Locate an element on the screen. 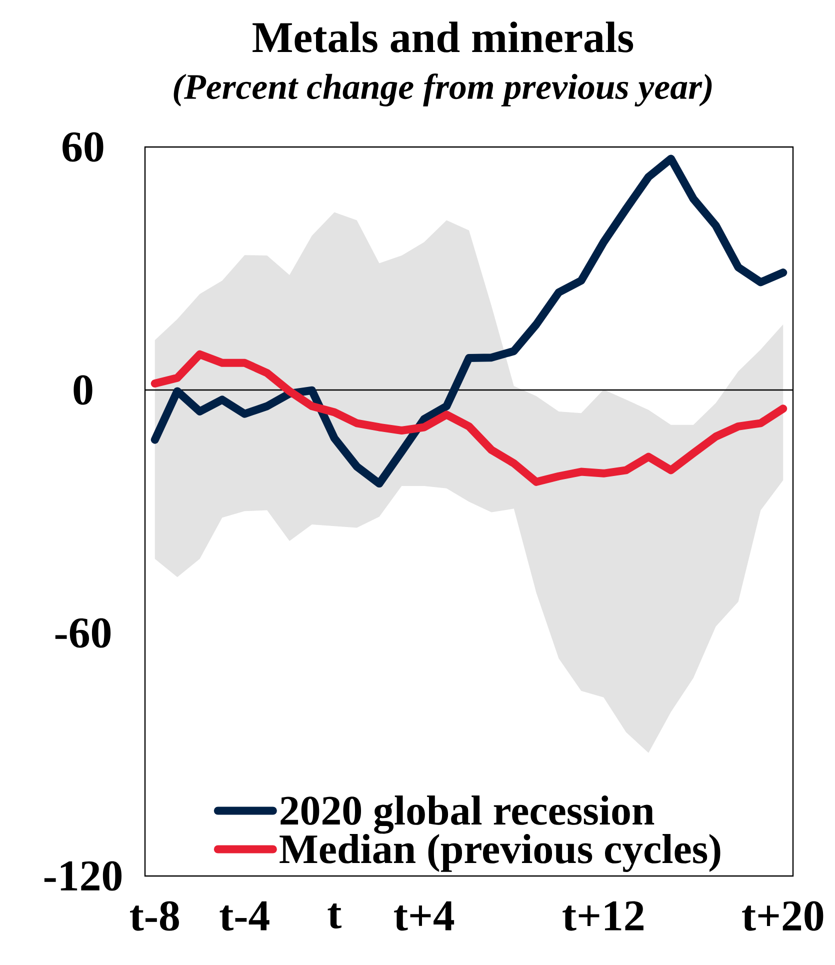 The width and height of the screenshot is (835, 965). y-tick-label: 0 is located at coordinates (83, 390).